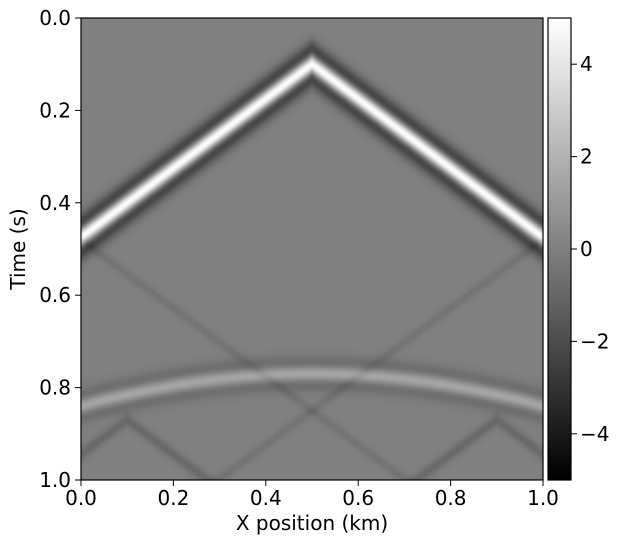  Describe the element at coordinates (586, 157) in the screenshot. I see `colorbar-tick-label: 2` at that location.